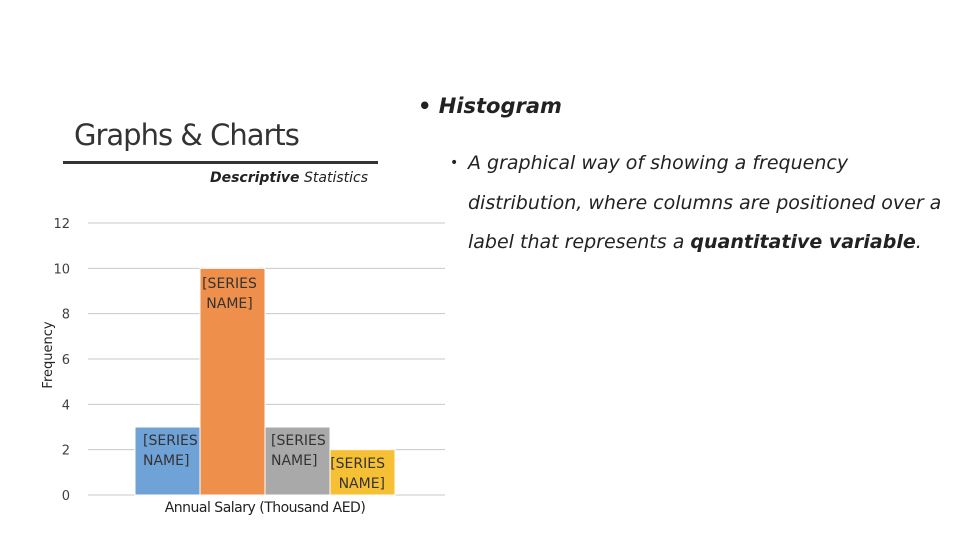  Describe the element at coordinates (66, 405) in the screenshot. I see `y-tick-label: 4` at that location.